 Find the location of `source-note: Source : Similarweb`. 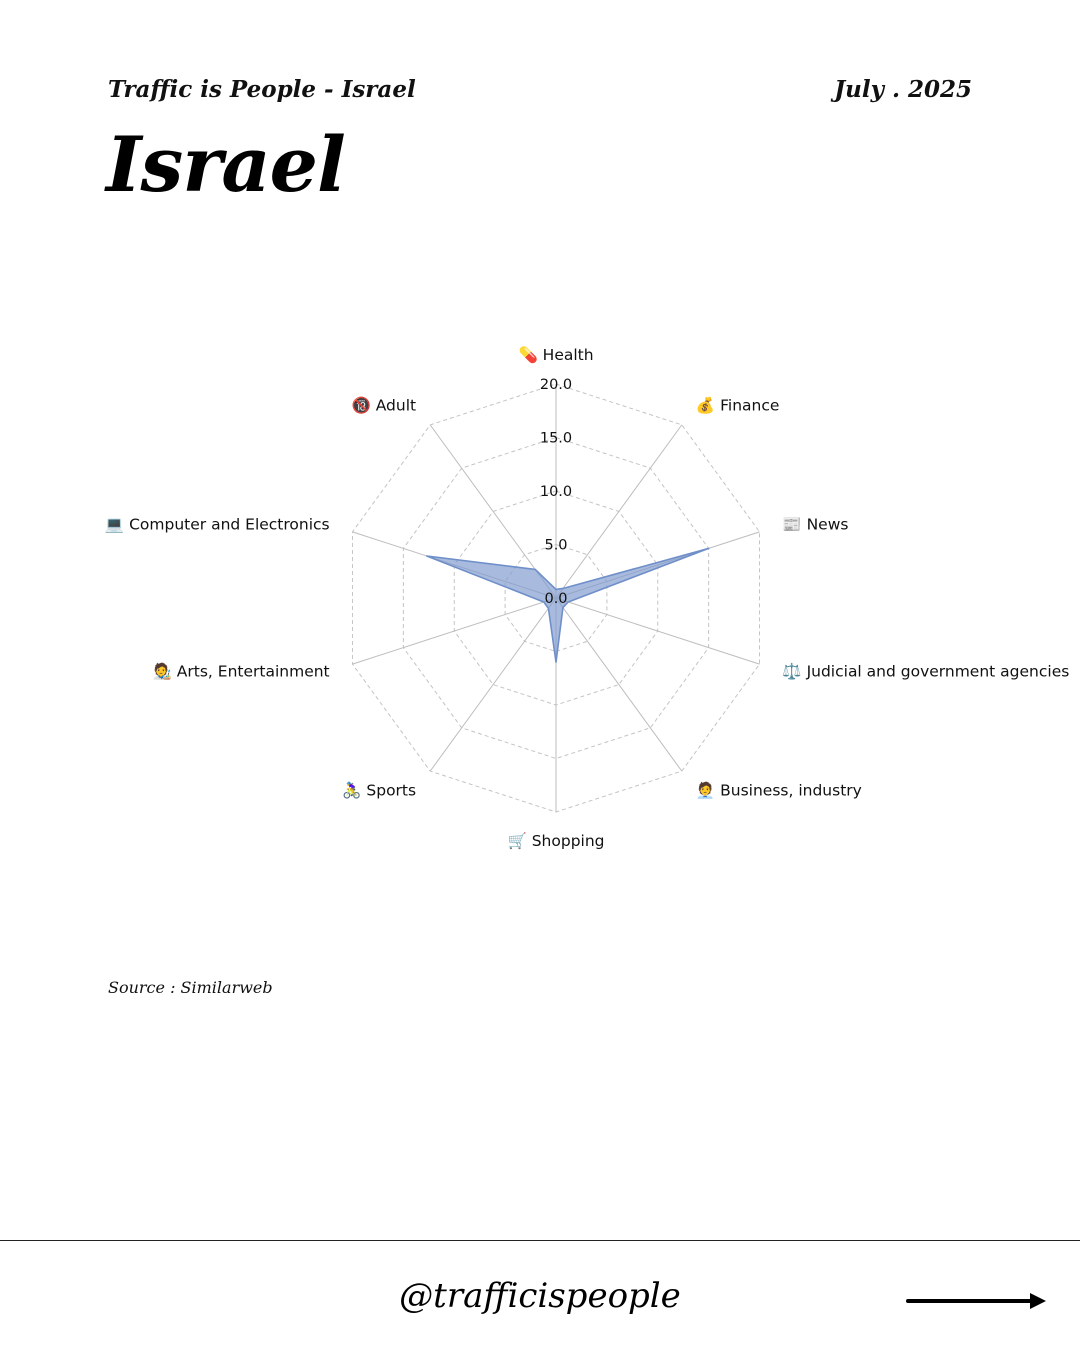

source-note: Source : Similarweb is located at coordinates (190, 987).